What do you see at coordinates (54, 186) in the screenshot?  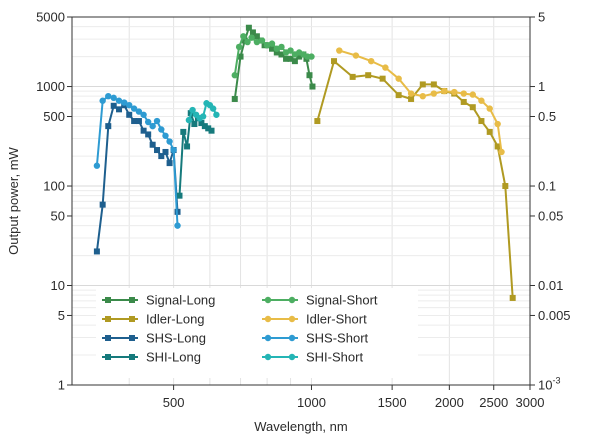 I see `y-tick-label: 100` at bounding box center [54, 186].